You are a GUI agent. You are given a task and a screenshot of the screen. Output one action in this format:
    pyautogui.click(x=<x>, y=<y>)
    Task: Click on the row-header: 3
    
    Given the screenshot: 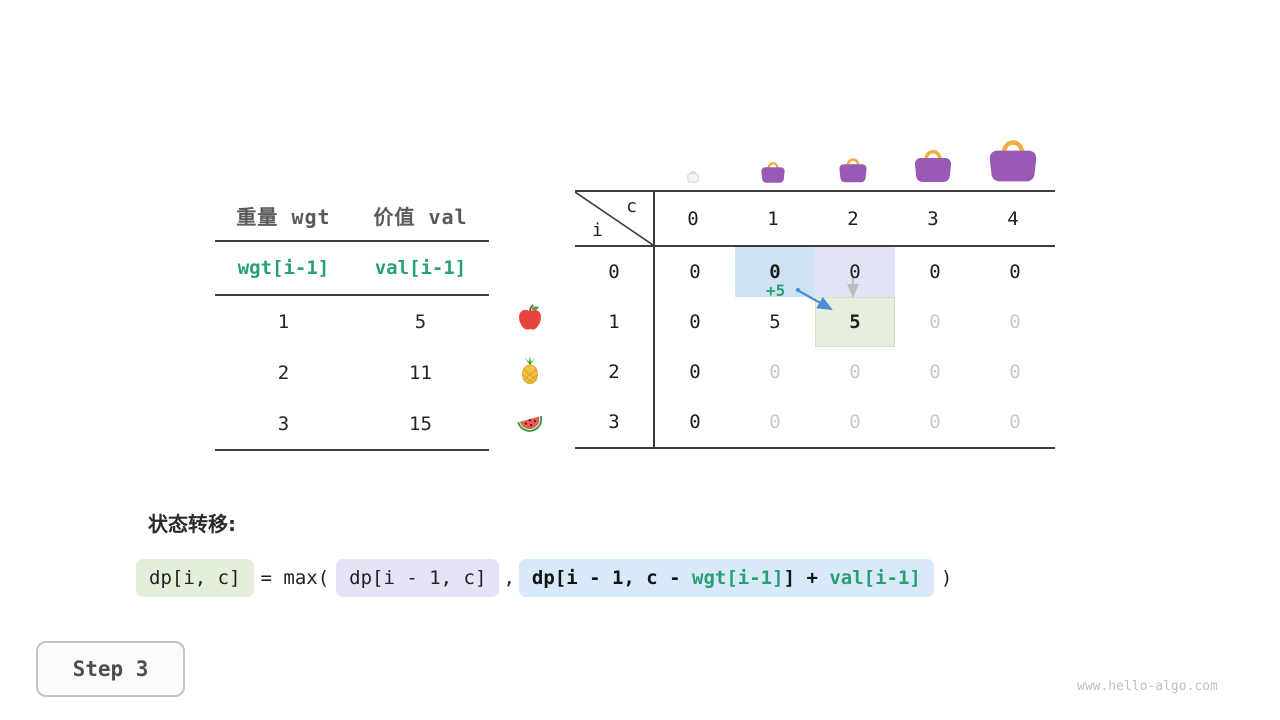 What is the action you would take?
    pyautogui.click(x=614, y=422)
    